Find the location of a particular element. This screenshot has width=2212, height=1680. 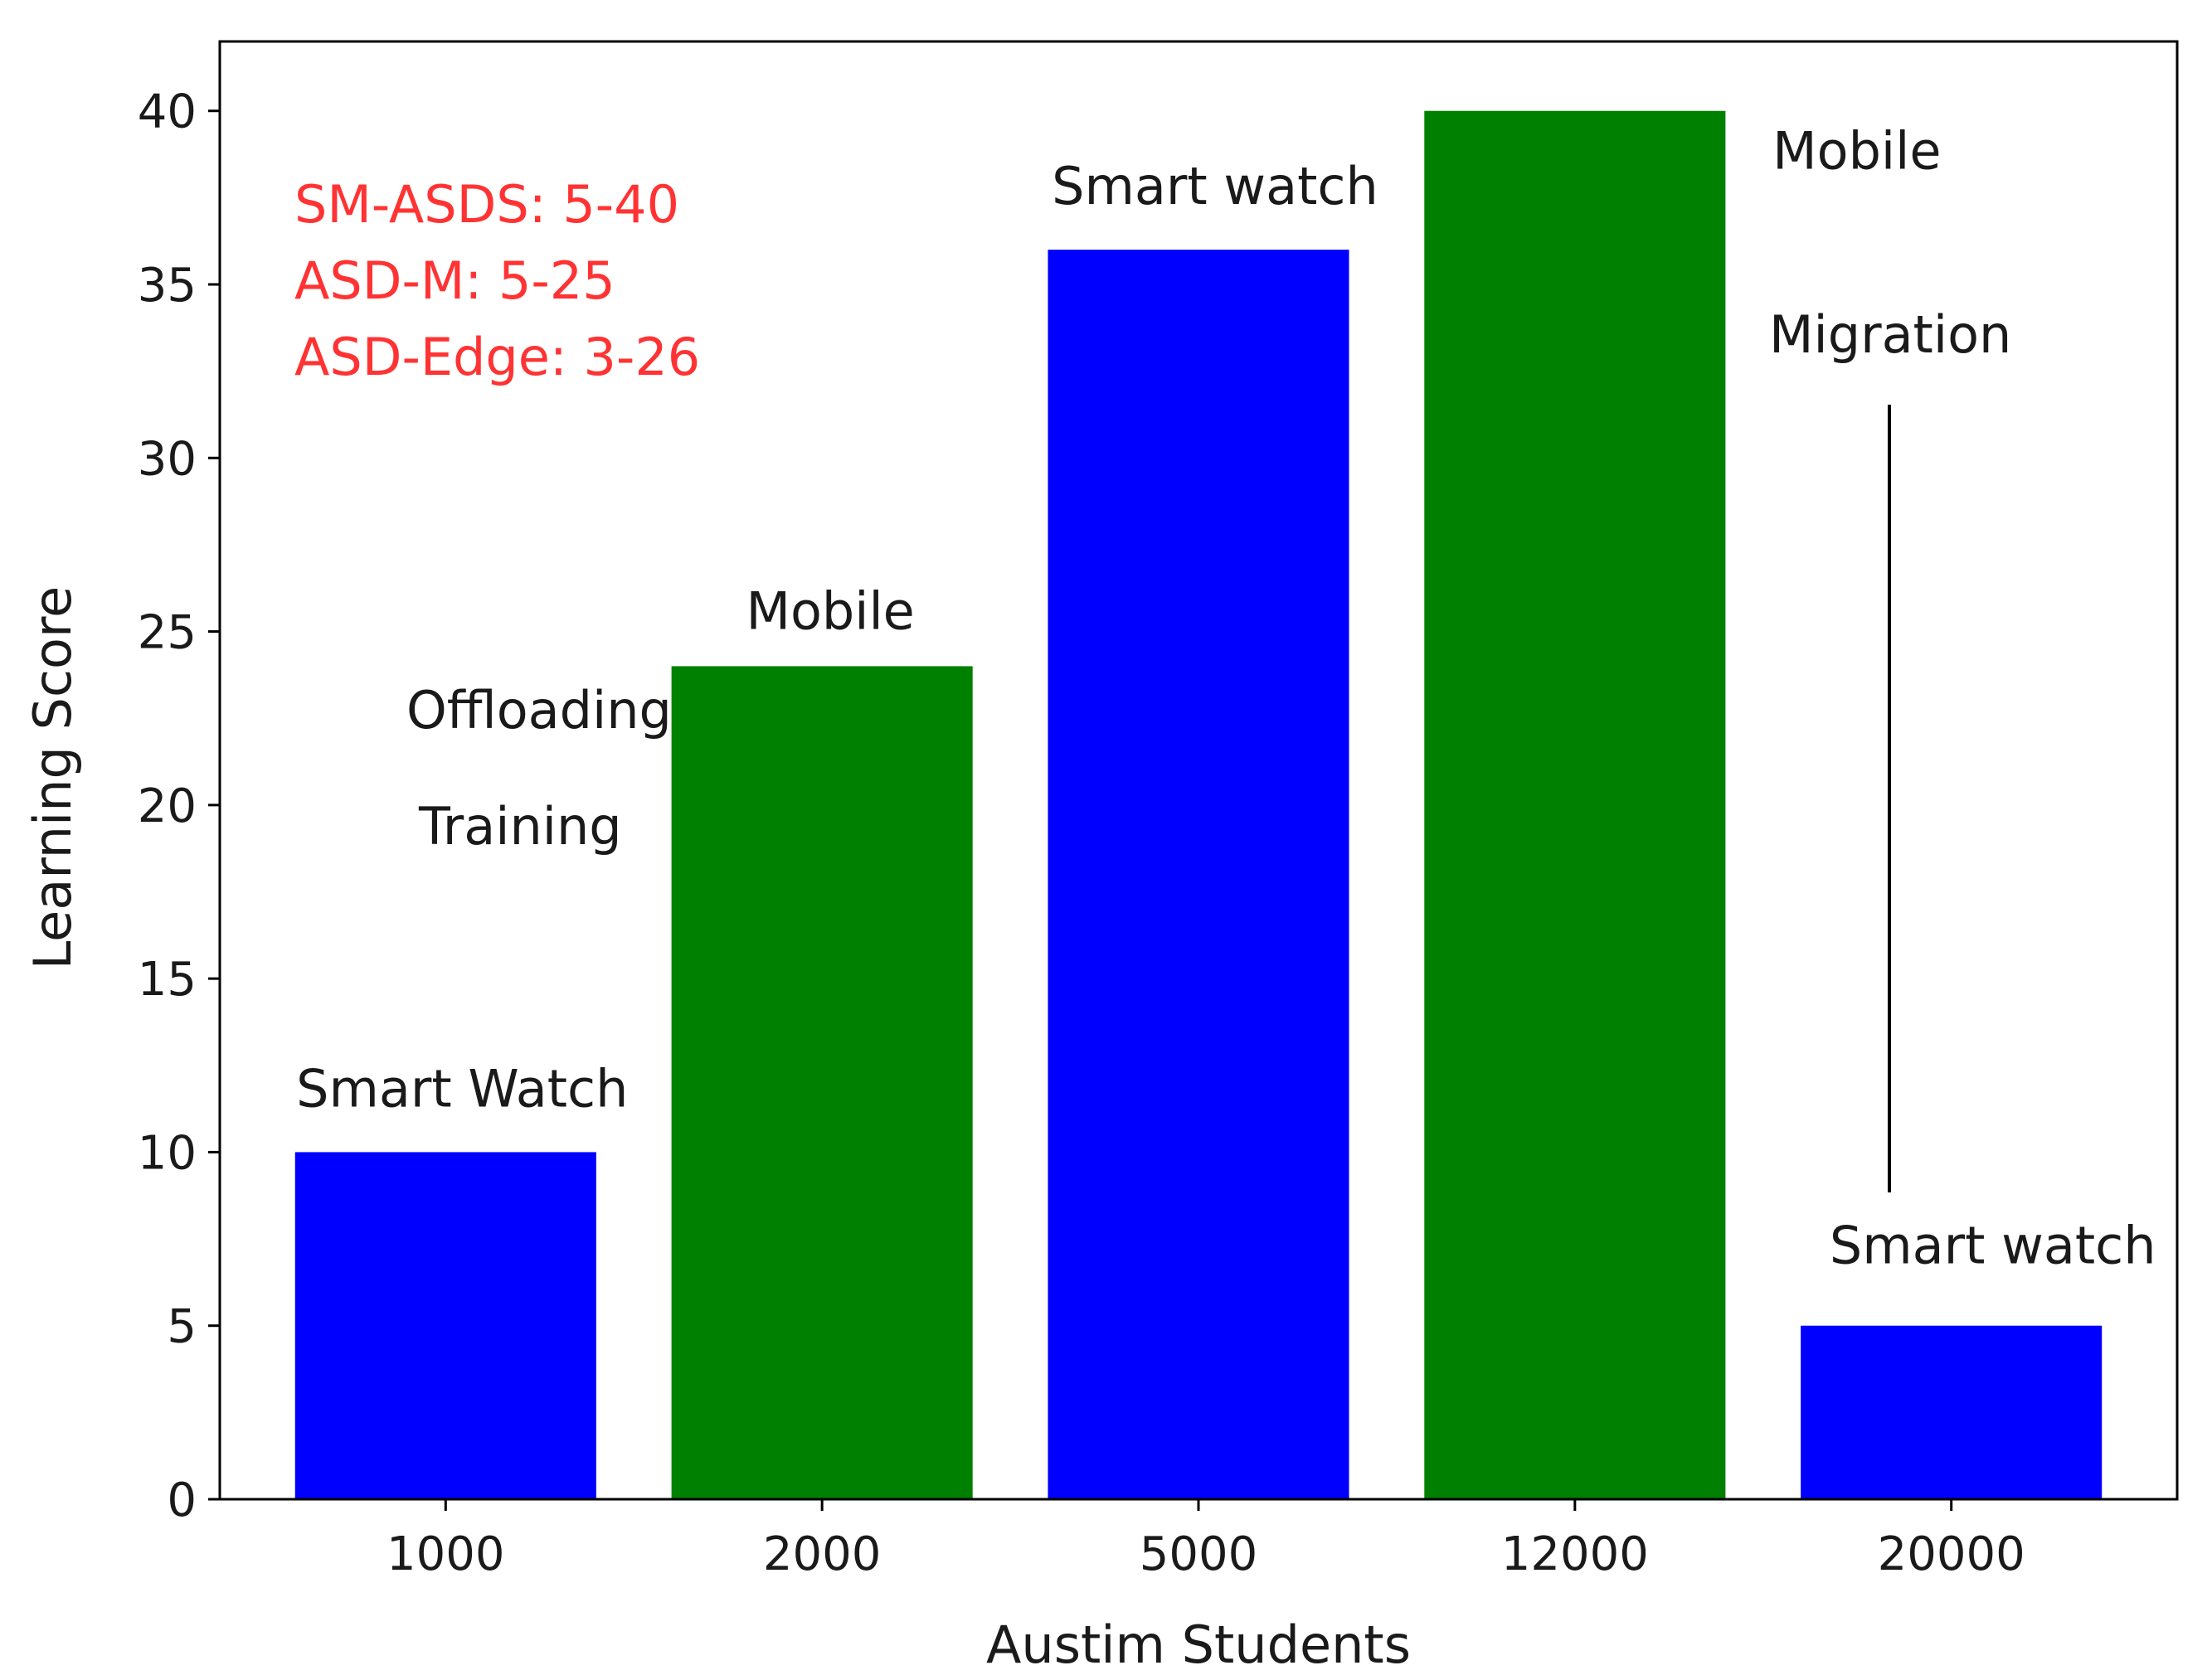

y-tick-label: 35 is located at coordinates (167, 286).